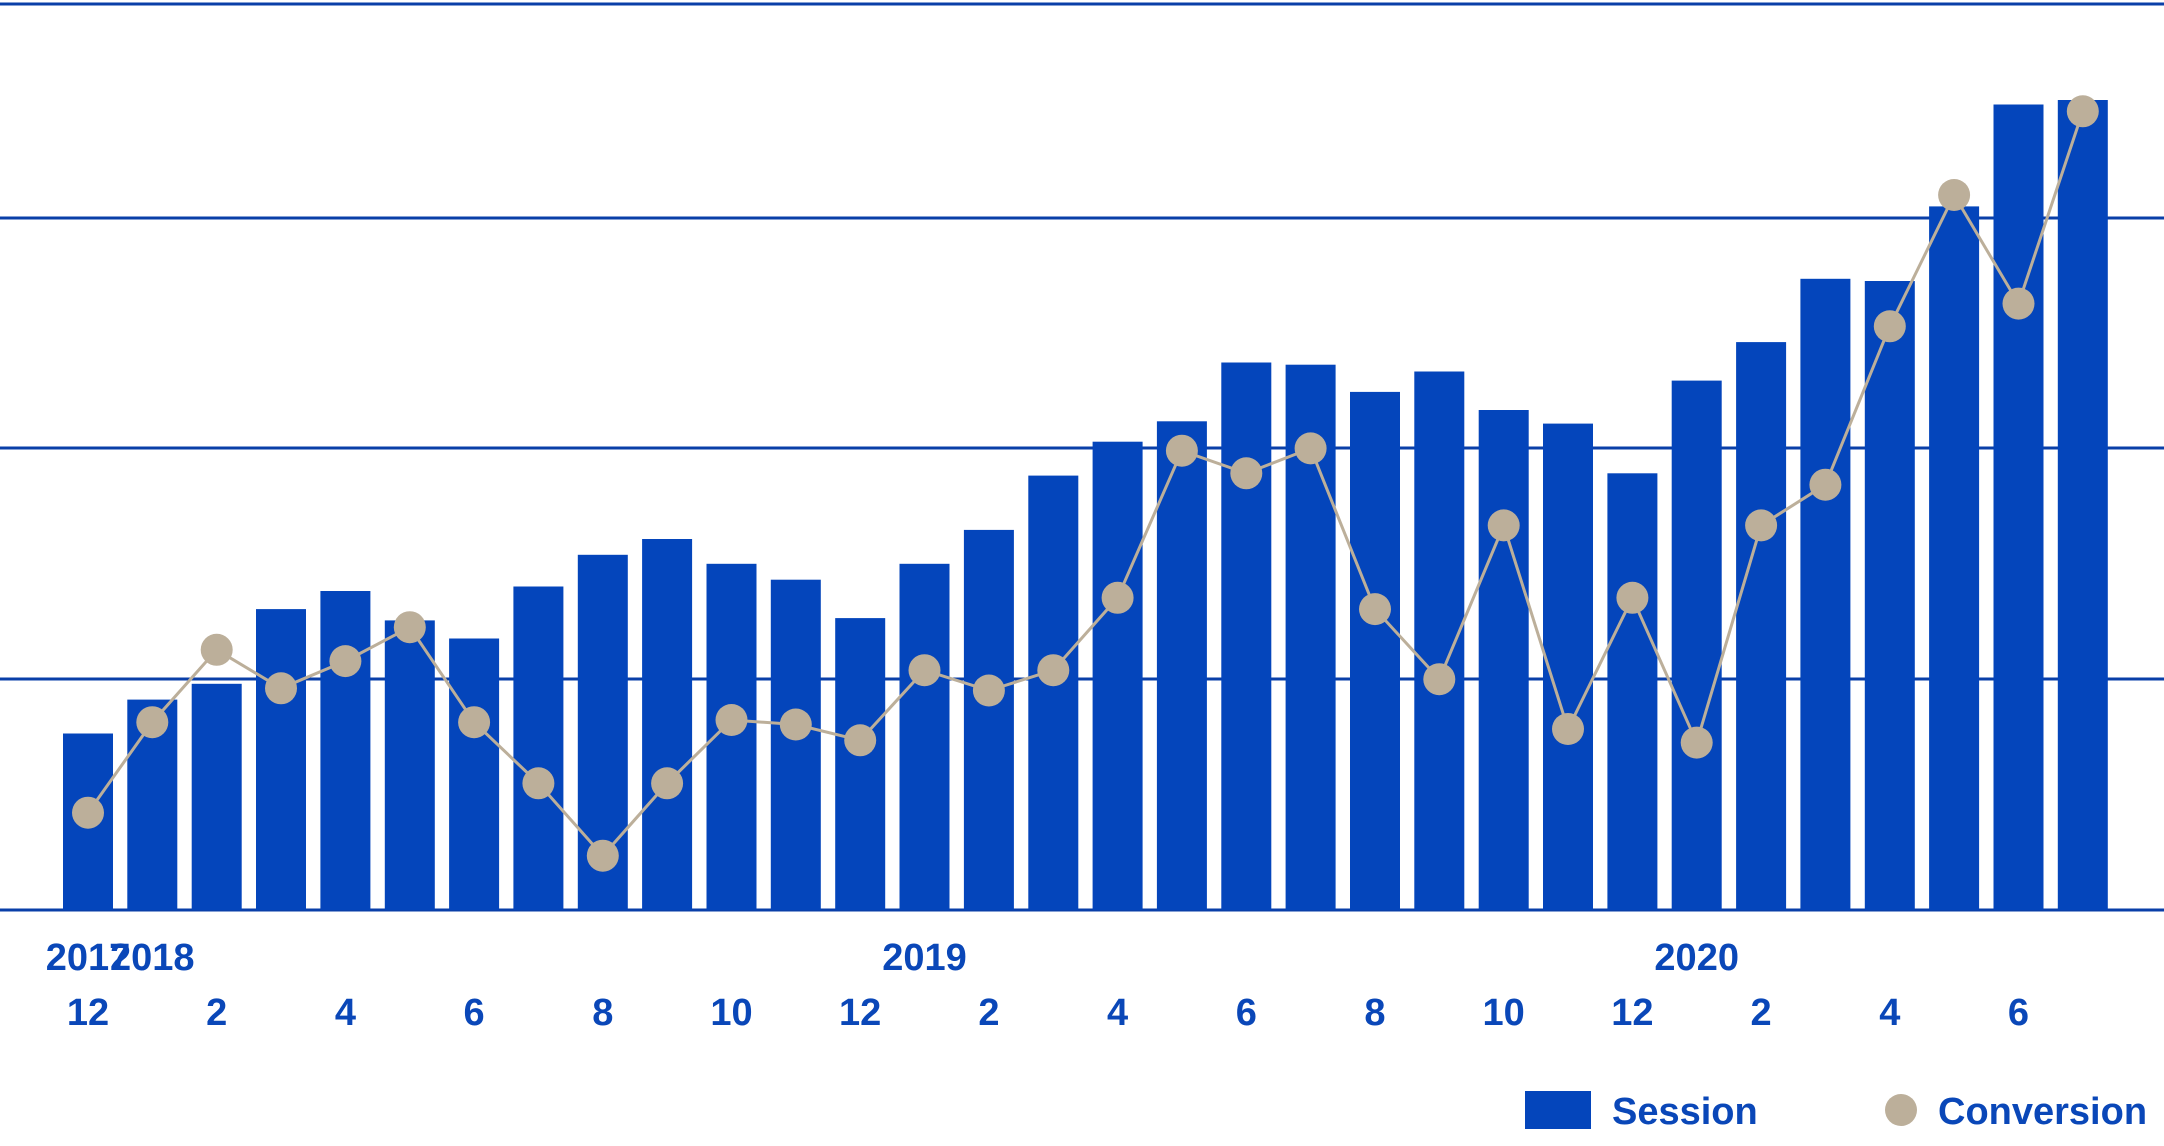  I want to click on x-month-label-10: 10, so click(731, 1013).